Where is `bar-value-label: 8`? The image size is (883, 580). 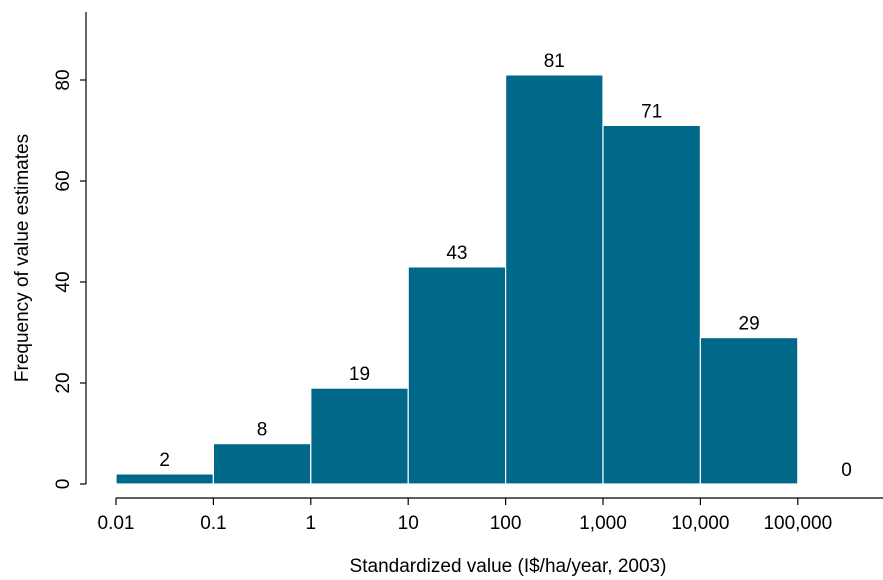 bar-value-label: 8 is located at coordinates (262, 430).